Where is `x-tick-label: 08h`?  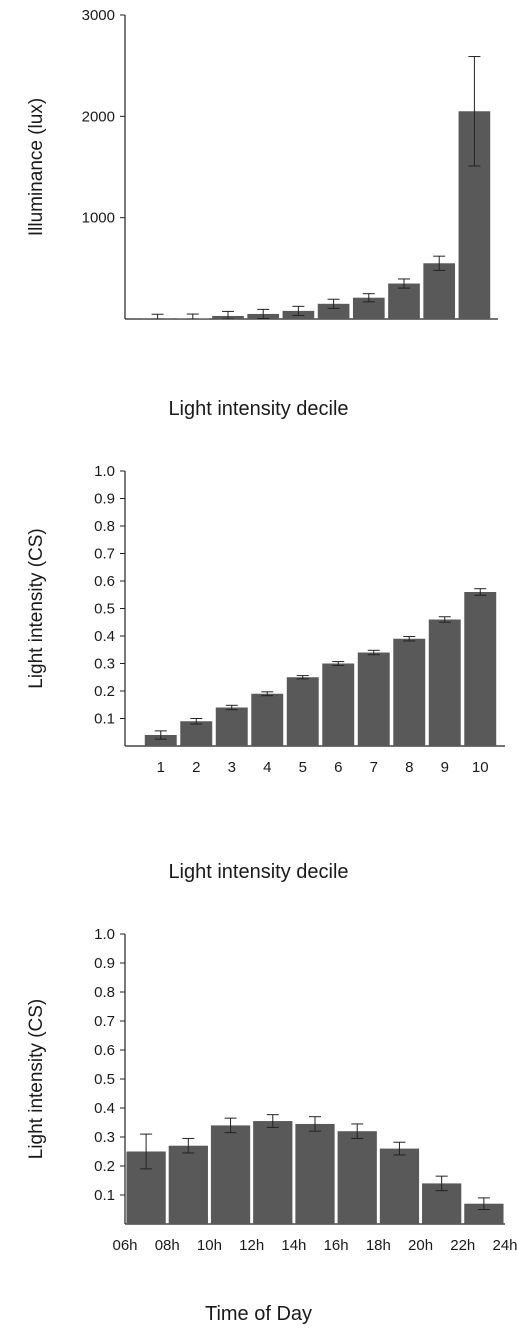
x-tick-label: 08h is located at coordinates (167, 1245).